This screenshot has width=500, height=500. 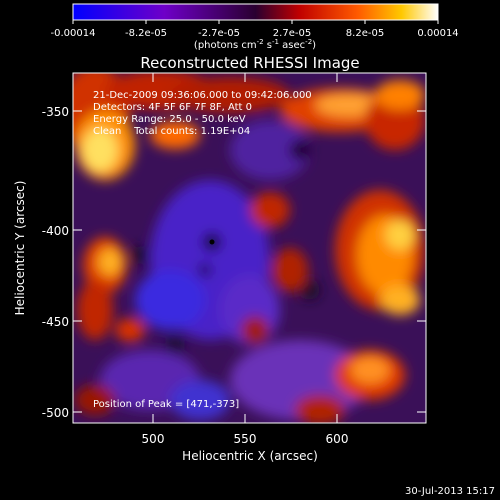 I want to click on colorbar, so click(x=255, y=12).